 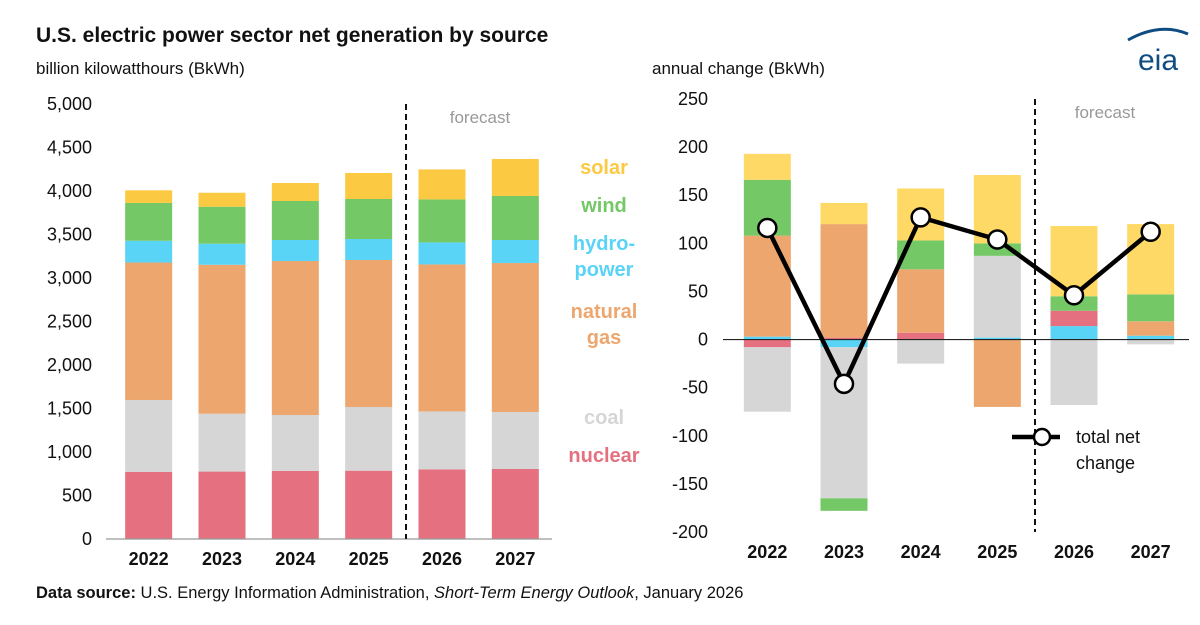 I want to click on footer-text: U.S. Energy Information Administration,, so click(x=285, y=593).